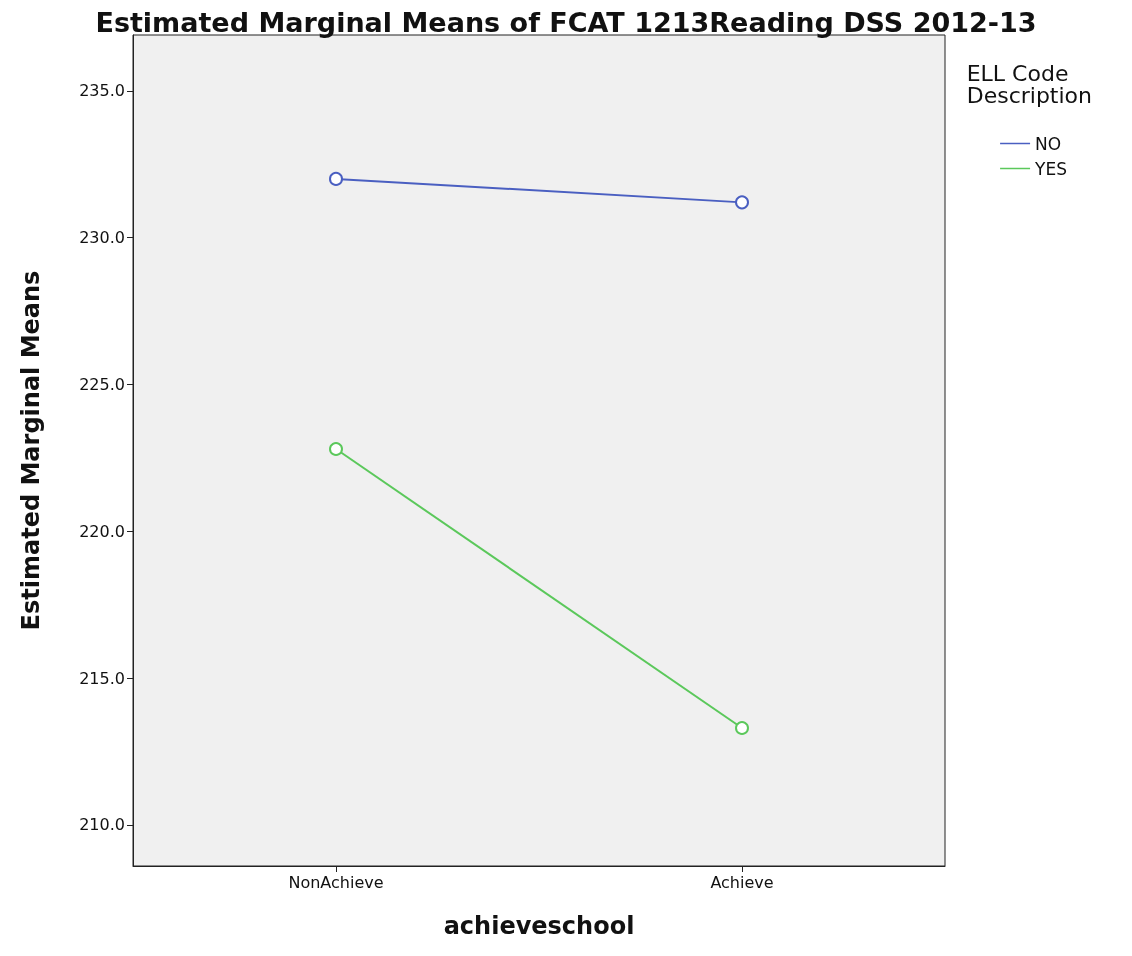 Image resolution: width=1132 pixels, height=956 pixels. I want to click on legend-title: ELL Code Description, so click(1029, 84).